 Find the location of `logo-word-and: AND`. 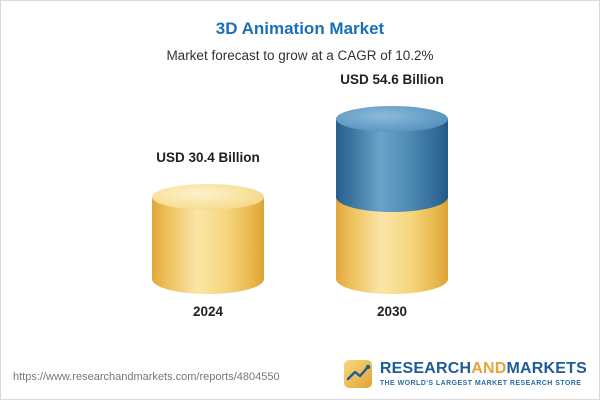

logo-word-and: AND is located at coordinates (489, 368).